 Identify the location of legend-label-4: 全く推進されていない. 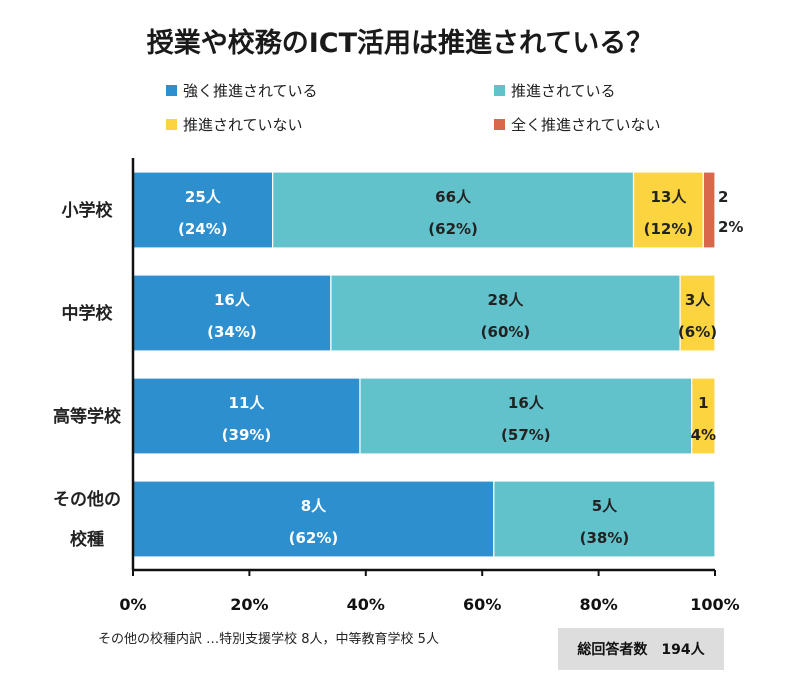
(586, 125).